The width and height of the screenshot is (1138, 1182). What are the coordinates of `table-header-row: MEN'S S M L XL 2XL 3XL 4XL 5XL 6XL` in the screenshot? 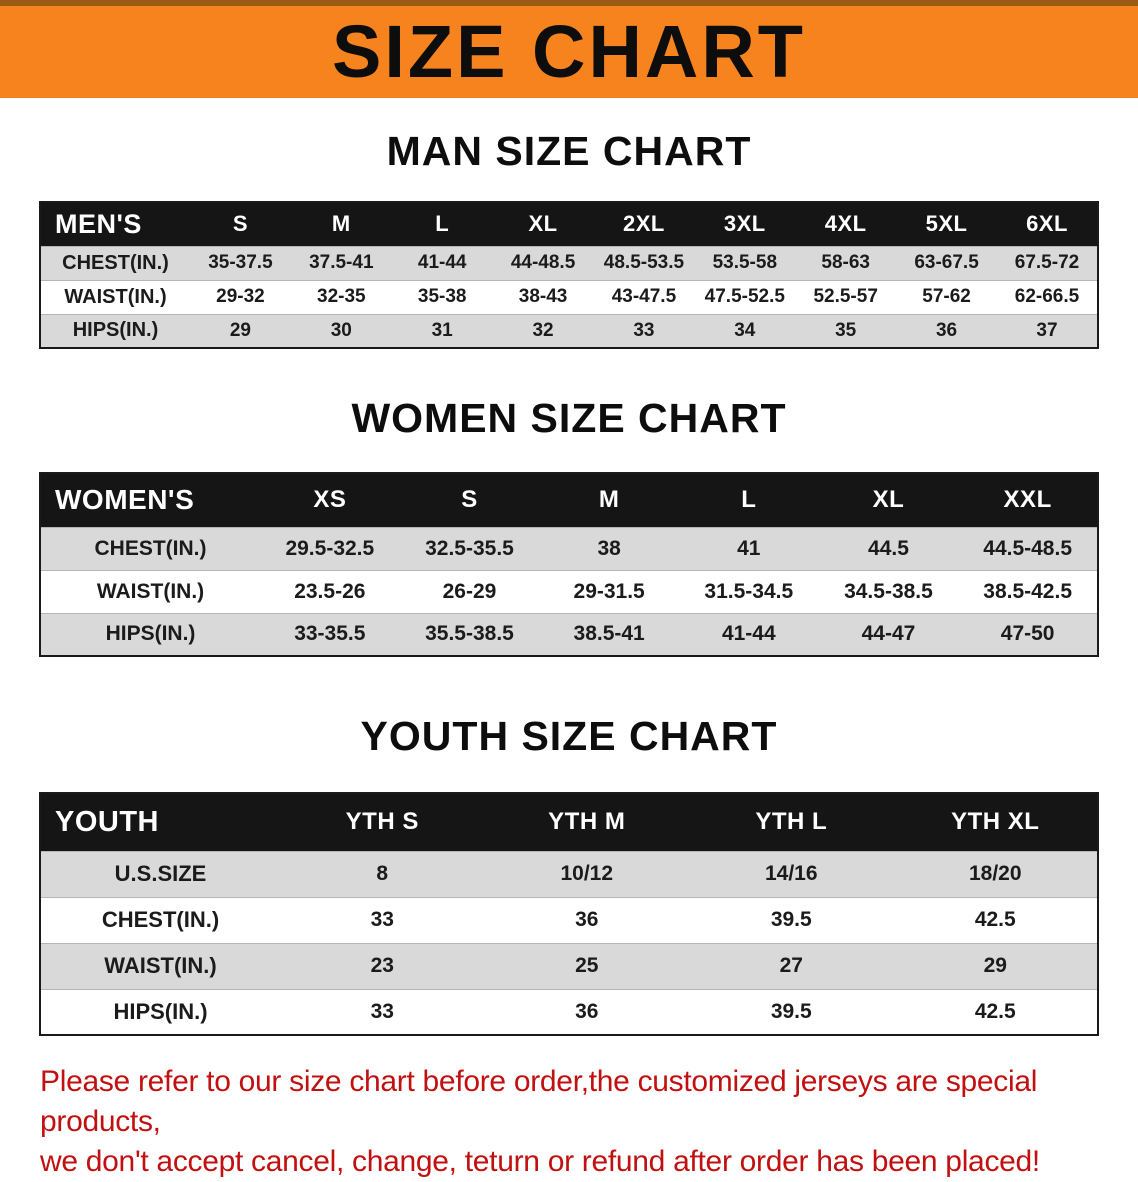 It's located at (569, 224).